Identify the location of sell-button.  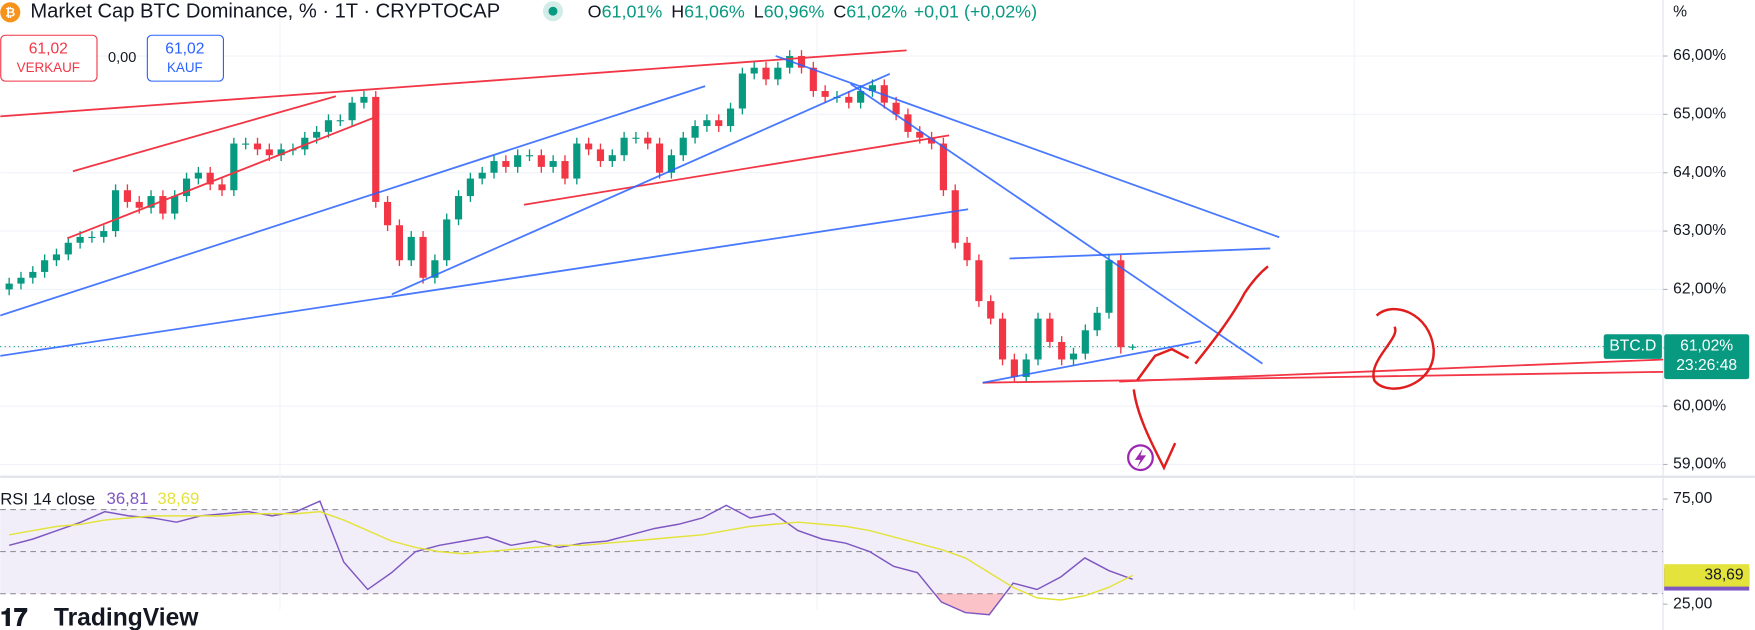
(49, 58).